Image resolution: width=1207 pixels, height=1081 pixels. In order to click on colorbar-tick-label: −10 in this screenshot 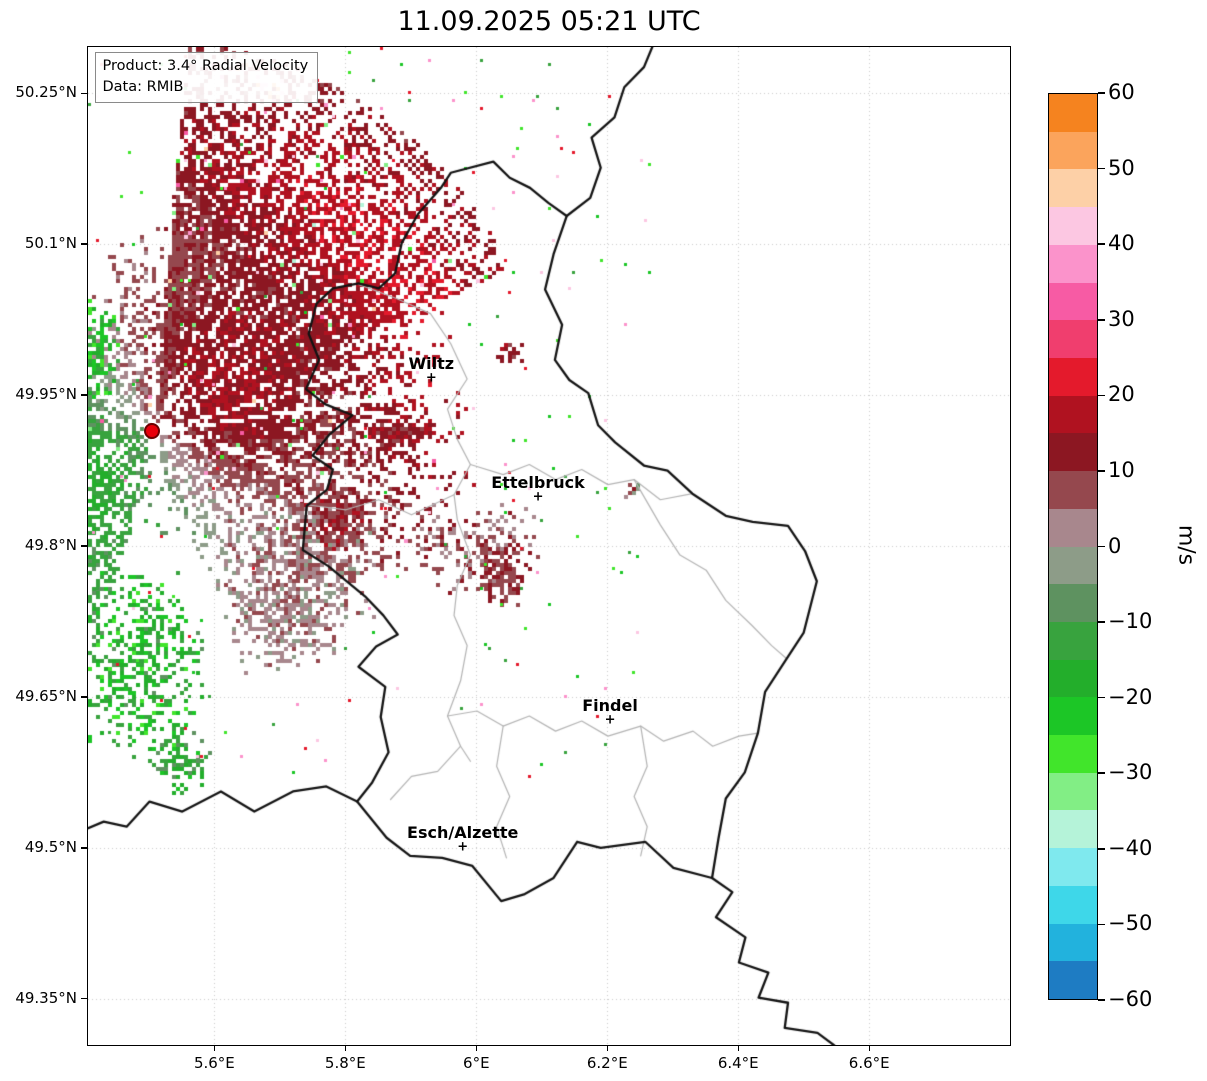, I will do `click(1130, 621)`.